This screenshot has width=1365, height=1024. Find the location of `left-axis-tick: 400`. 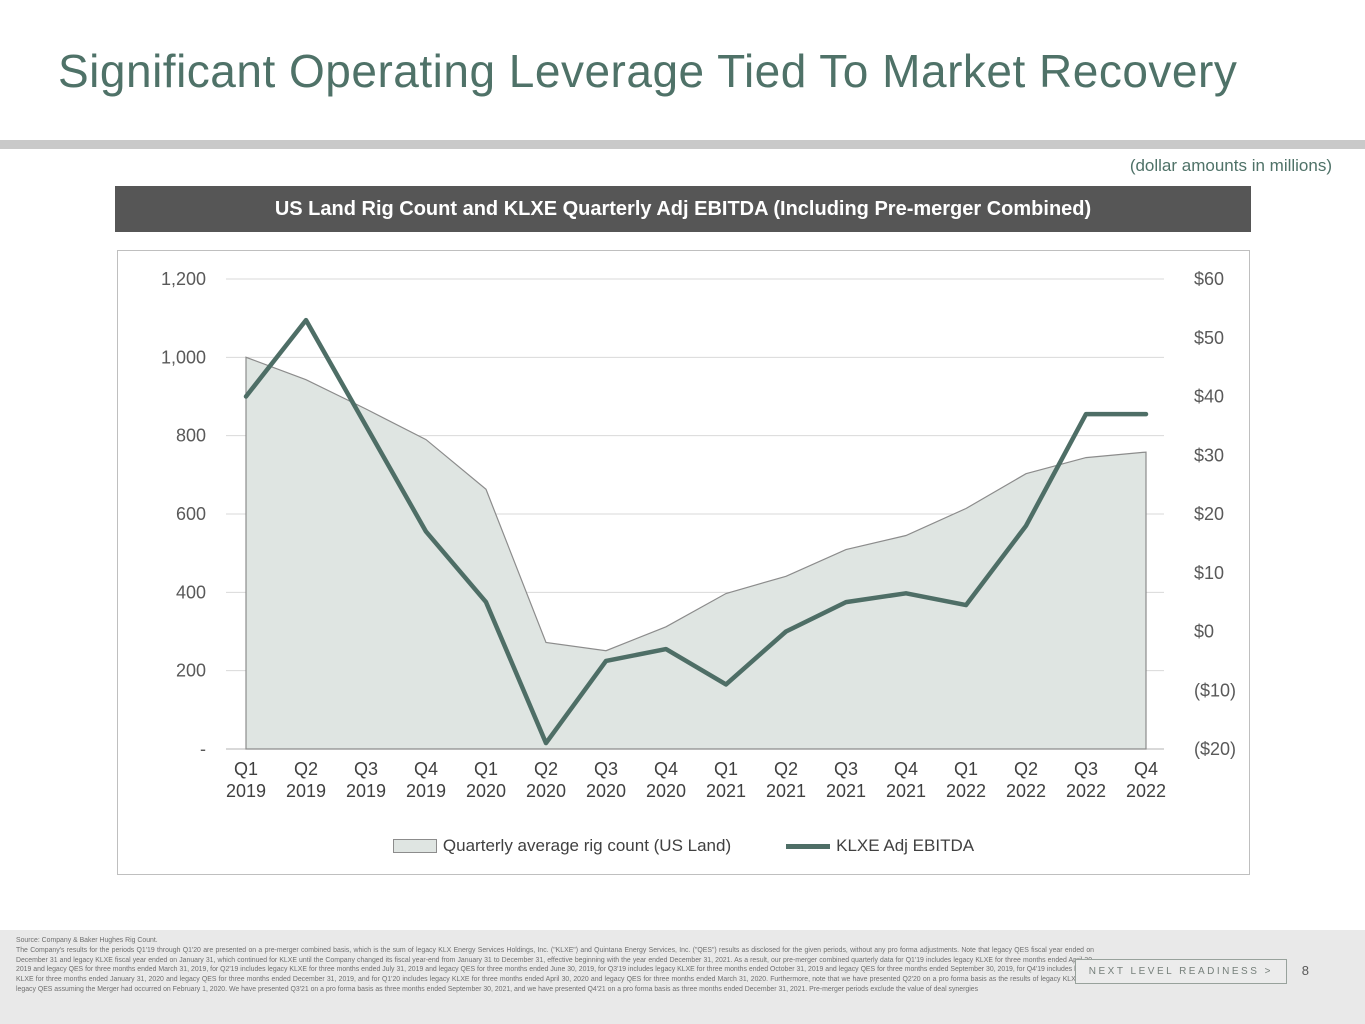

left-axis-tick: 400 is located at coordinates (191, 592).